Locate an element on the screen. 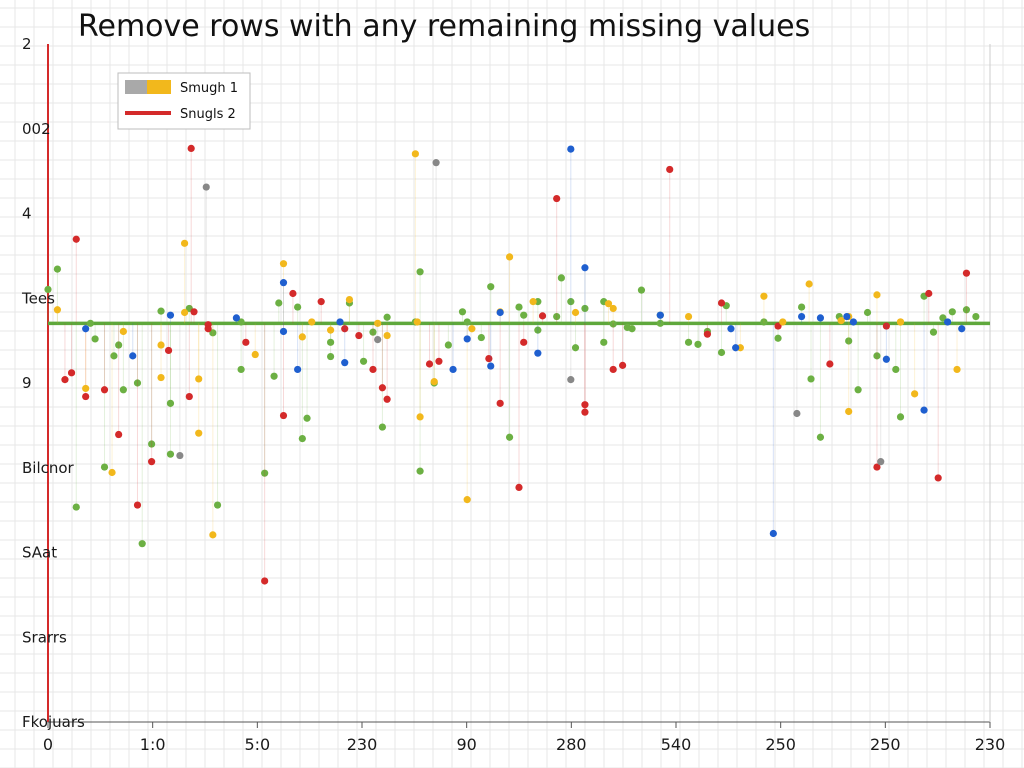  x-tick-label: 230 is located at coordinates (362, 744).